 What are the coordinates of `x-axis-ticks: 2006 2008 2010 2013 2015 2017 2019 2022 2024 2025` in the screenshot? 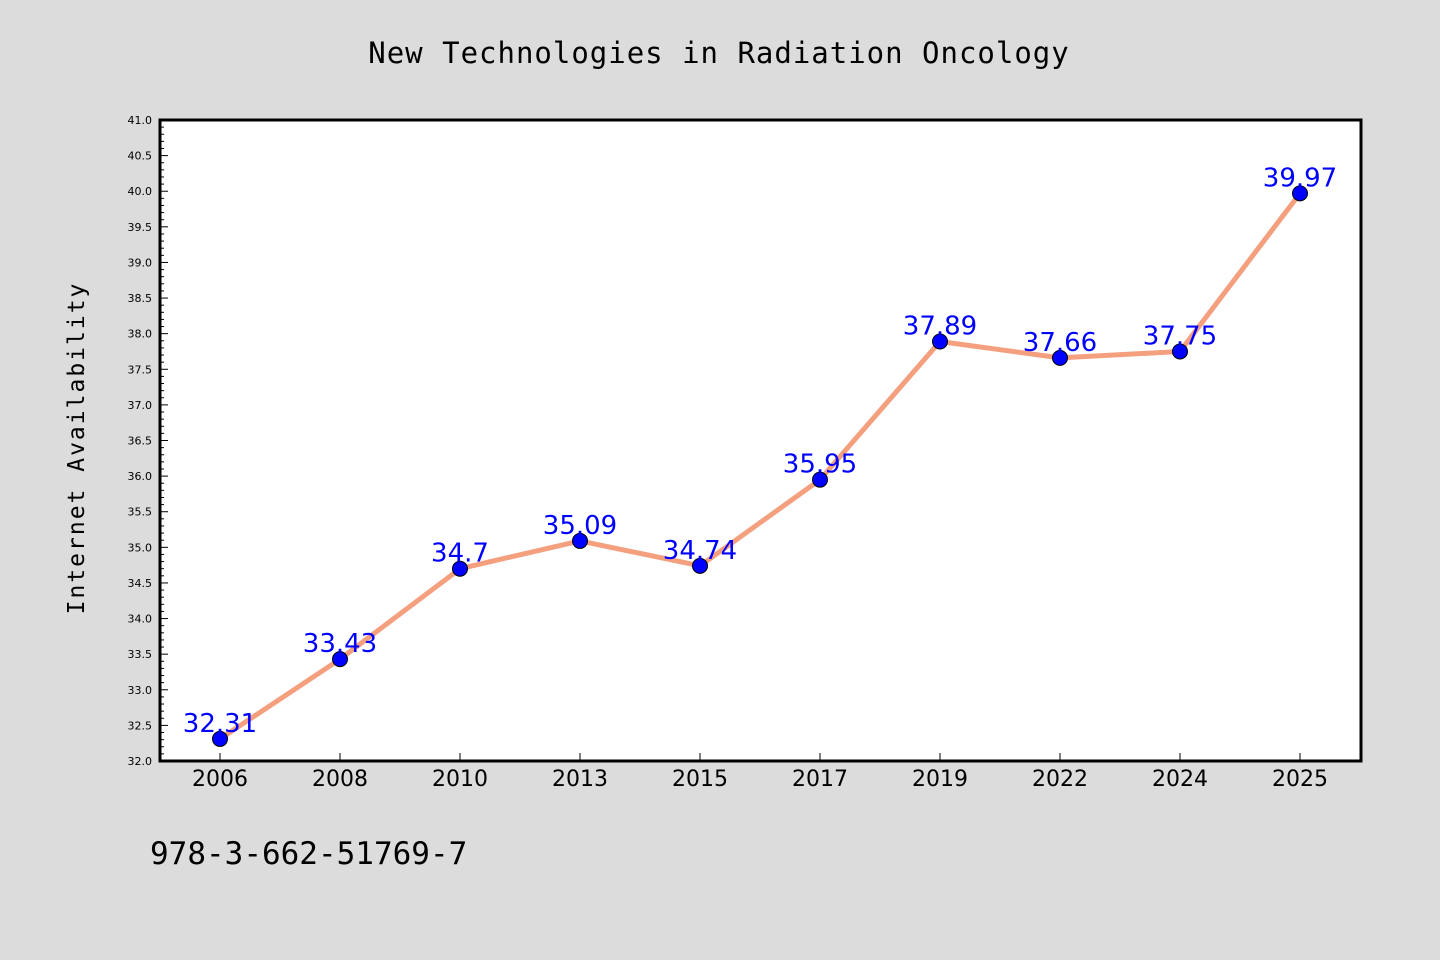 It's located at (760, 772).